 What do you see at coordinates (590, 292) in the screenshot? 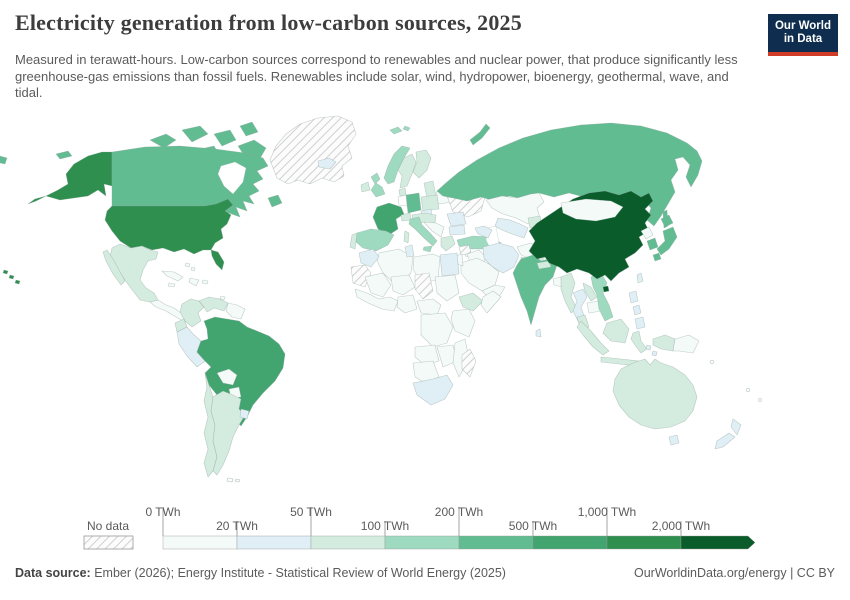
I see `country-laos` at bounding box center [590, 292].